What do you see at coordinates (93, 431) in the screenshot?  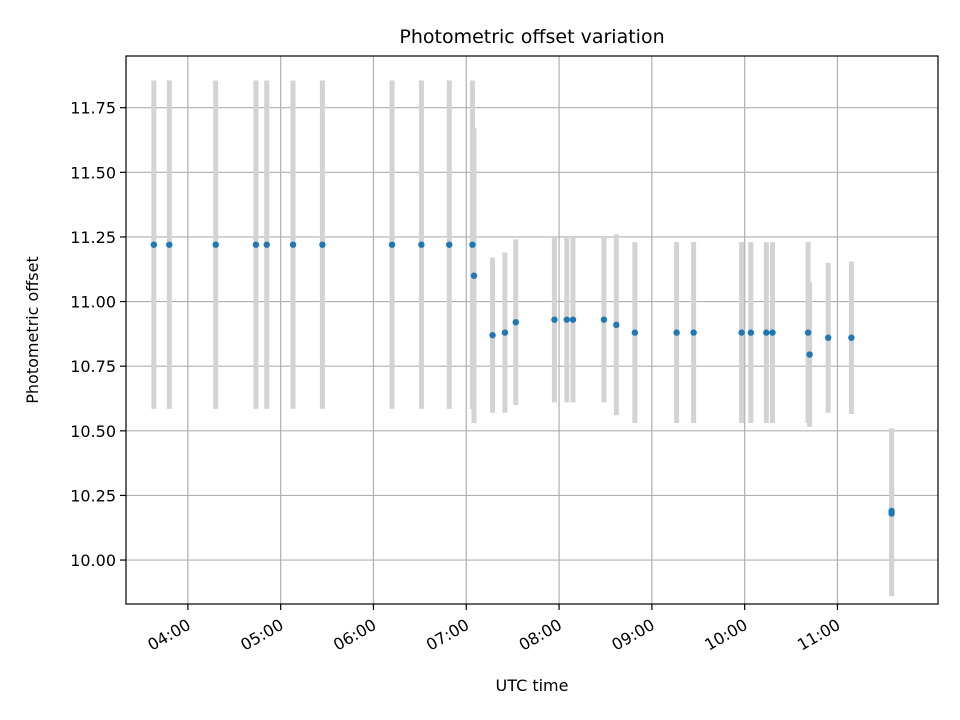 I see `y-tick-label: 10.50` at bounding box center [93, 431].